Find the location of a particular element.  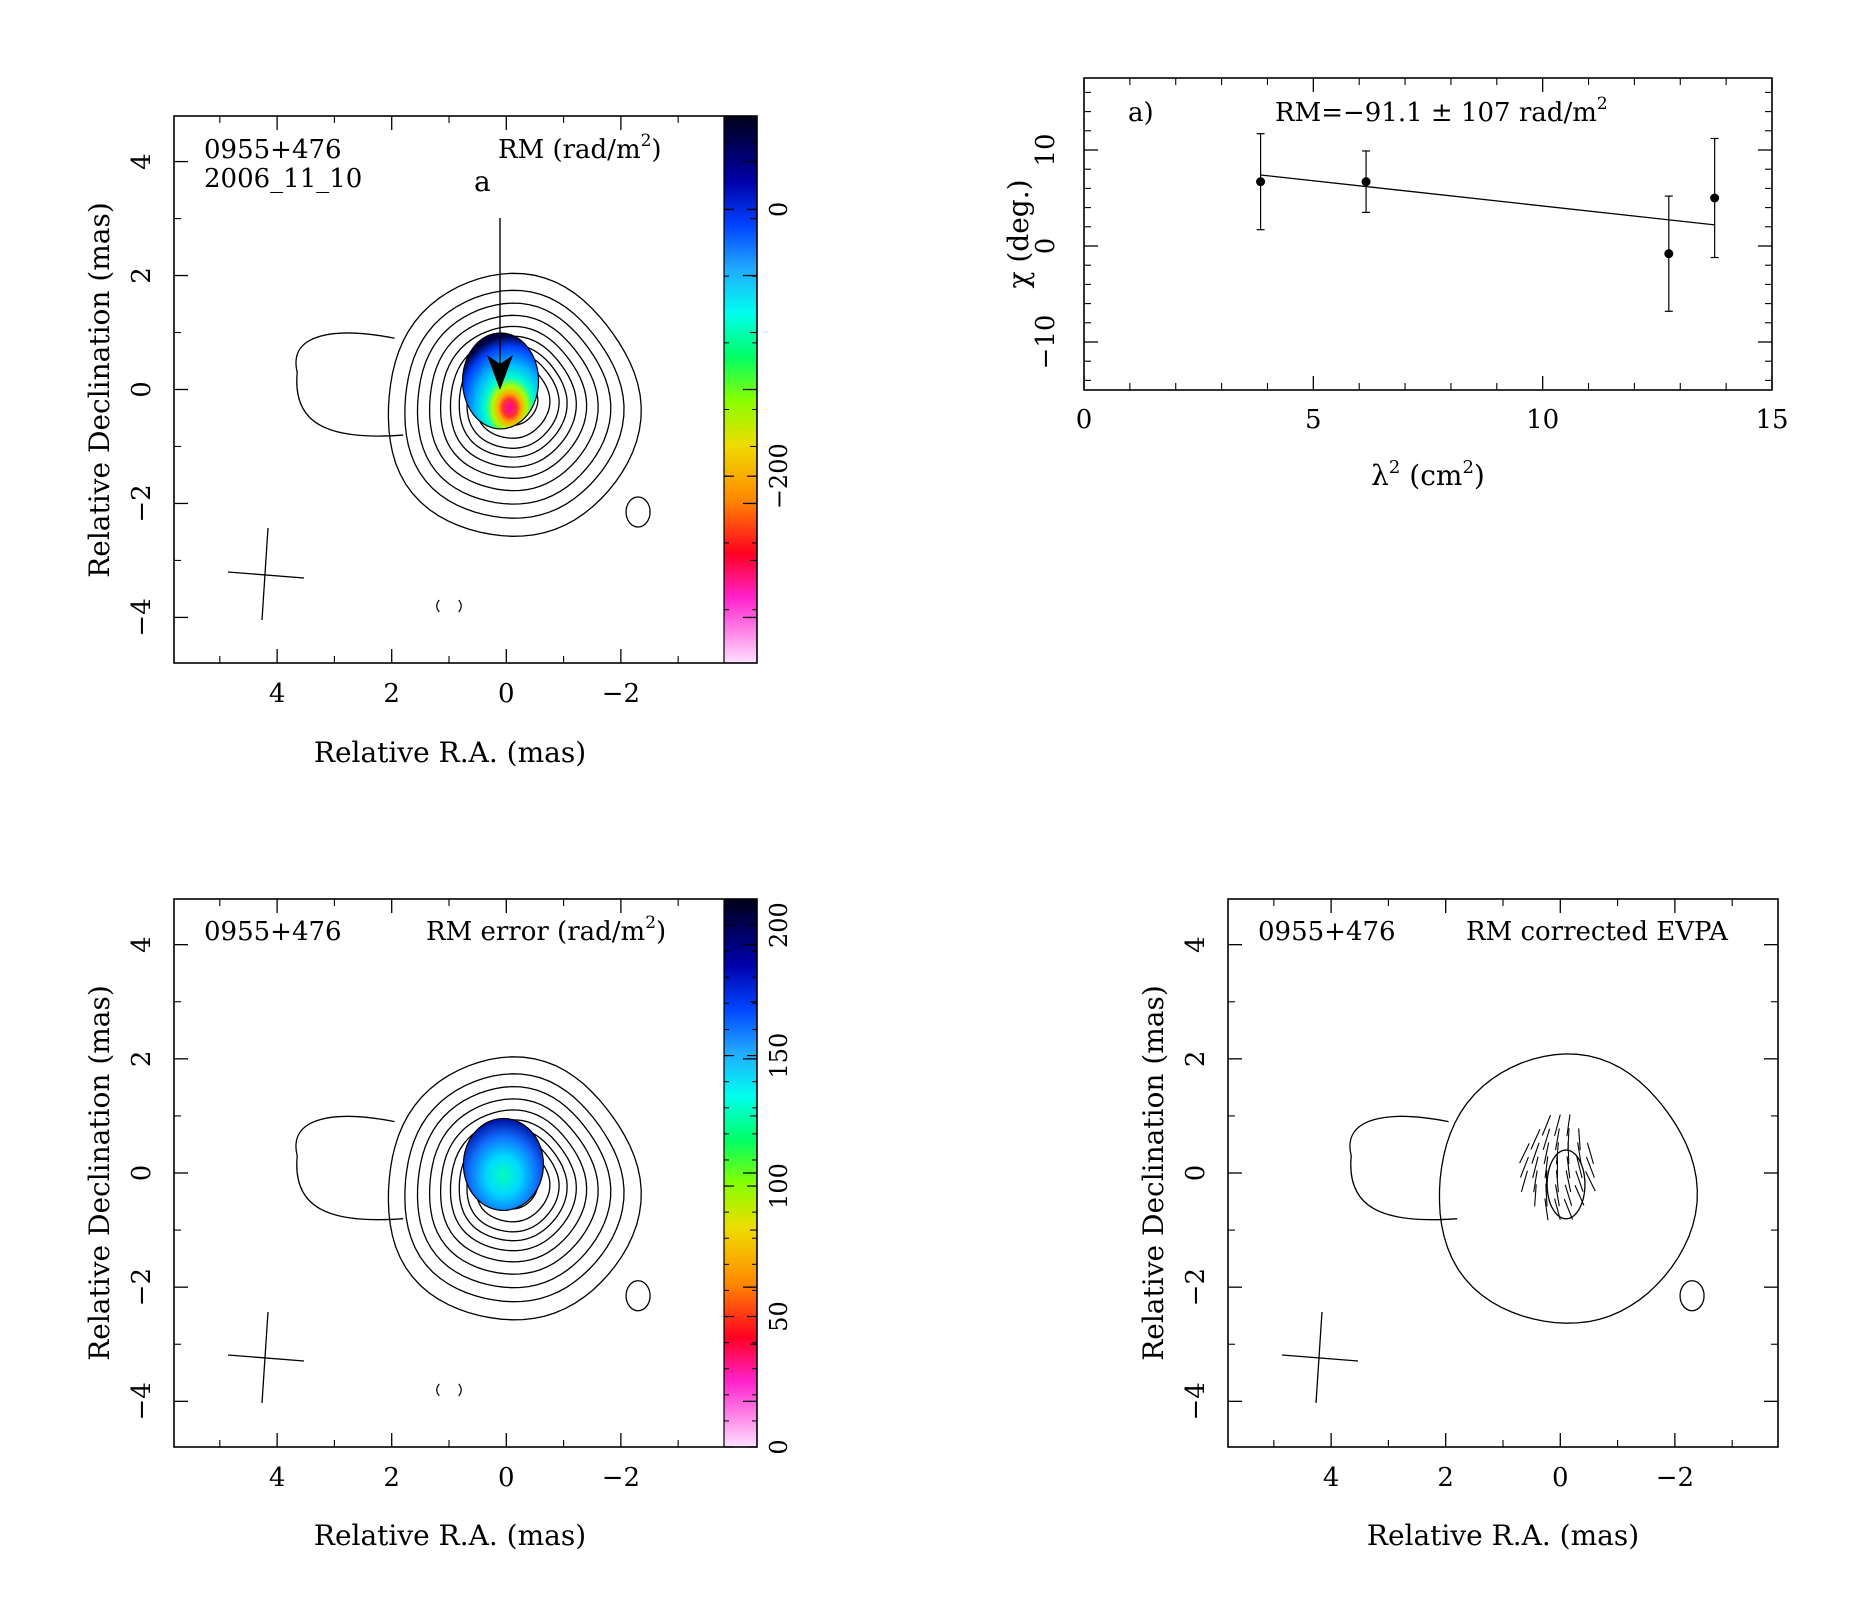

err-core-contour is located at coordinates (503, 1164).